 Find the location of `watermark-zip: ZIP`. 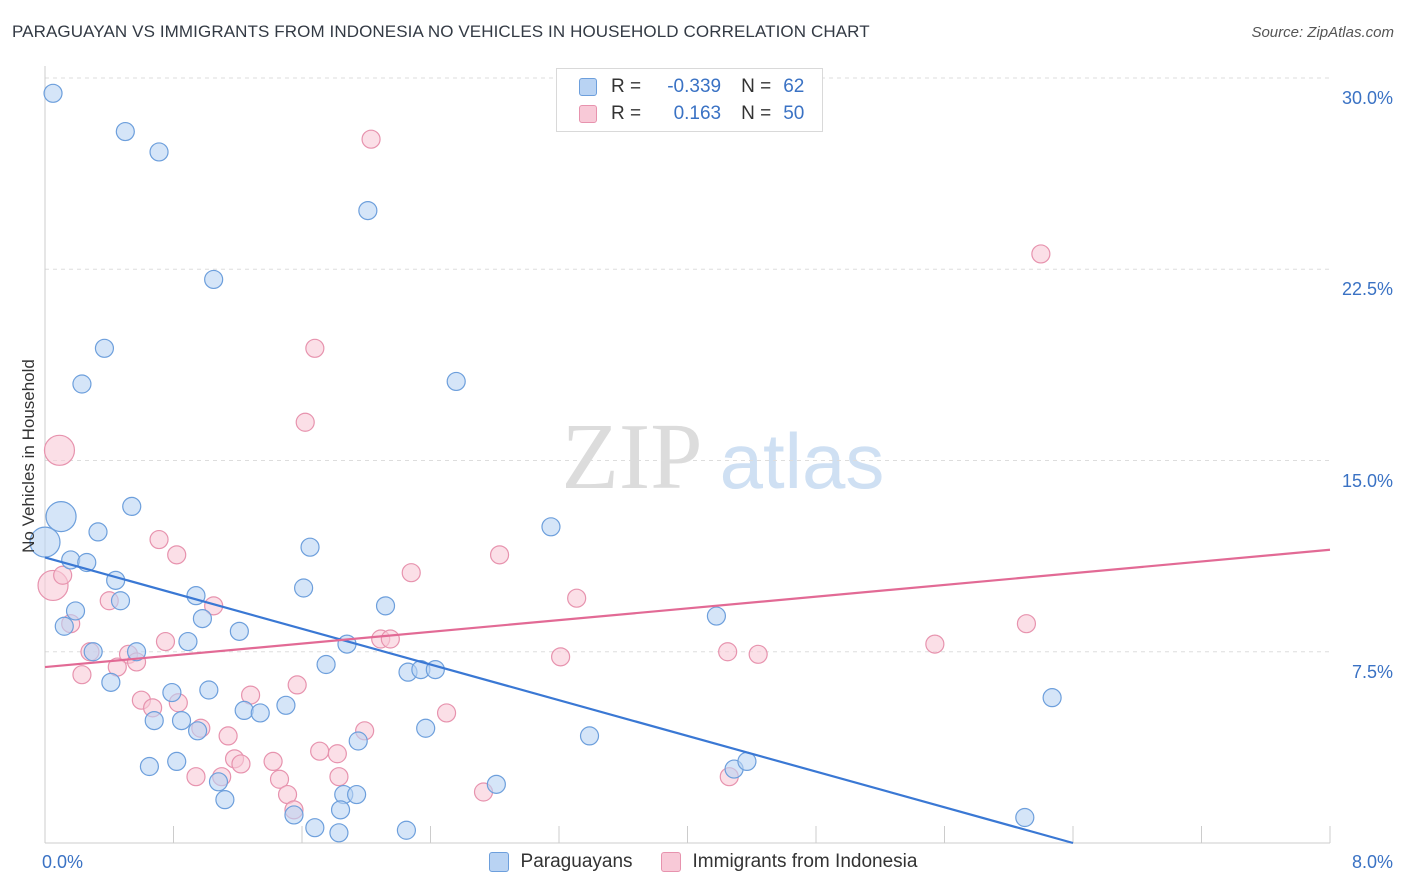

watermark-zip: ZIP is located at coordinates (632, 457).